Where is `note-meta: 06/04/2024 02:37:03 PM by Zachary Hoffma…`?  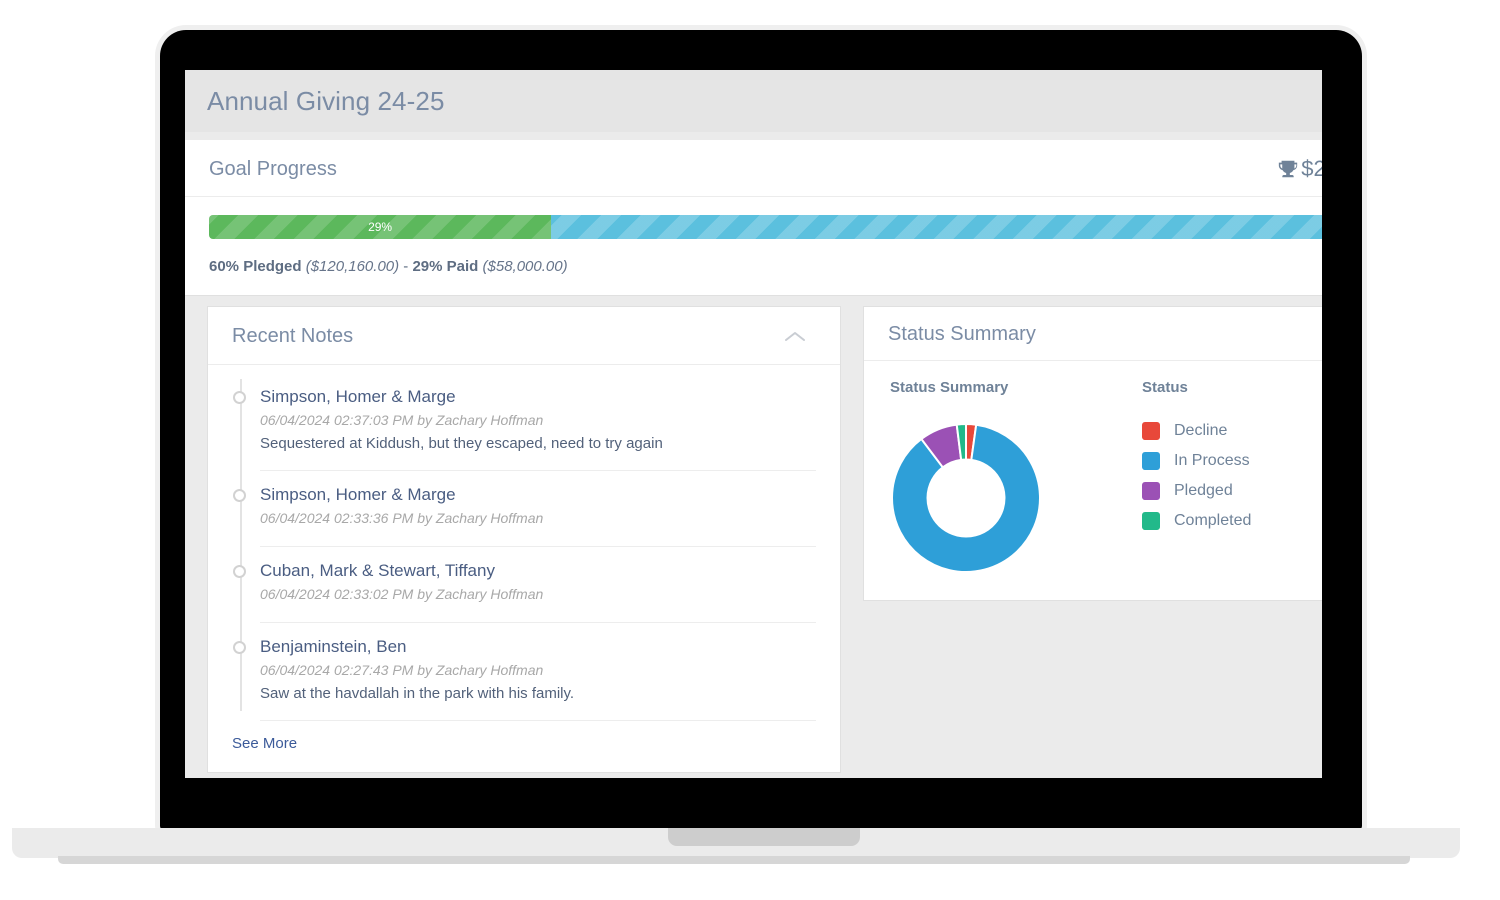 note-meta: 06/04/2024 02:37:03 PM by Zachary Hoffma… is located at coordinates (402, 420).